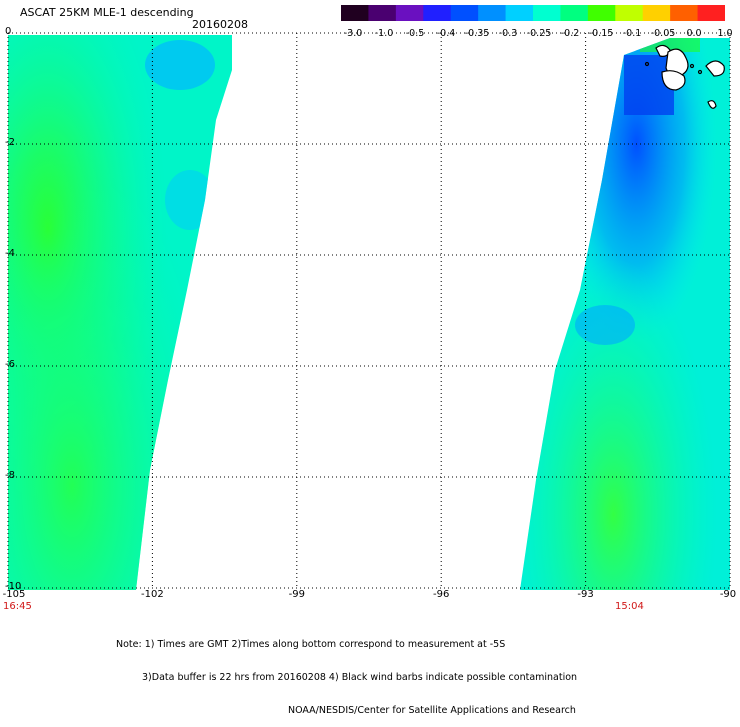 This screenshot has width=740, height=727. I want to click on longitude-tick-label: -102, so click(152, 594).